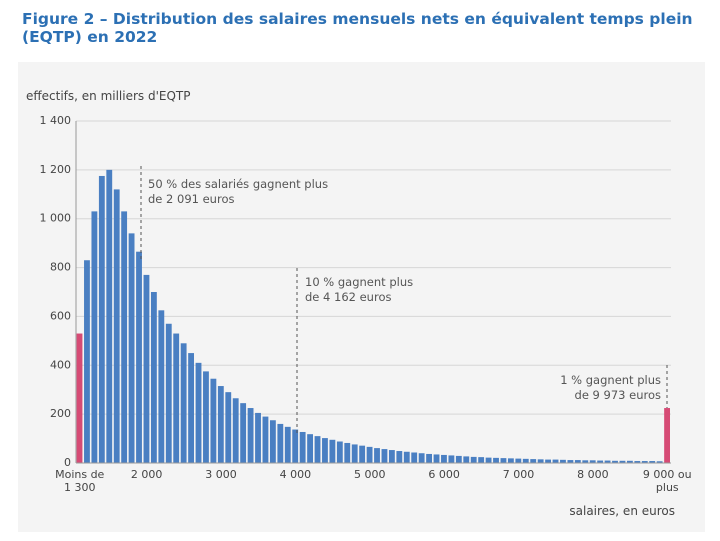  Describe the element at coordinates (60, 413) in the screenshot. I see `y-tick-label: 200` at that location.